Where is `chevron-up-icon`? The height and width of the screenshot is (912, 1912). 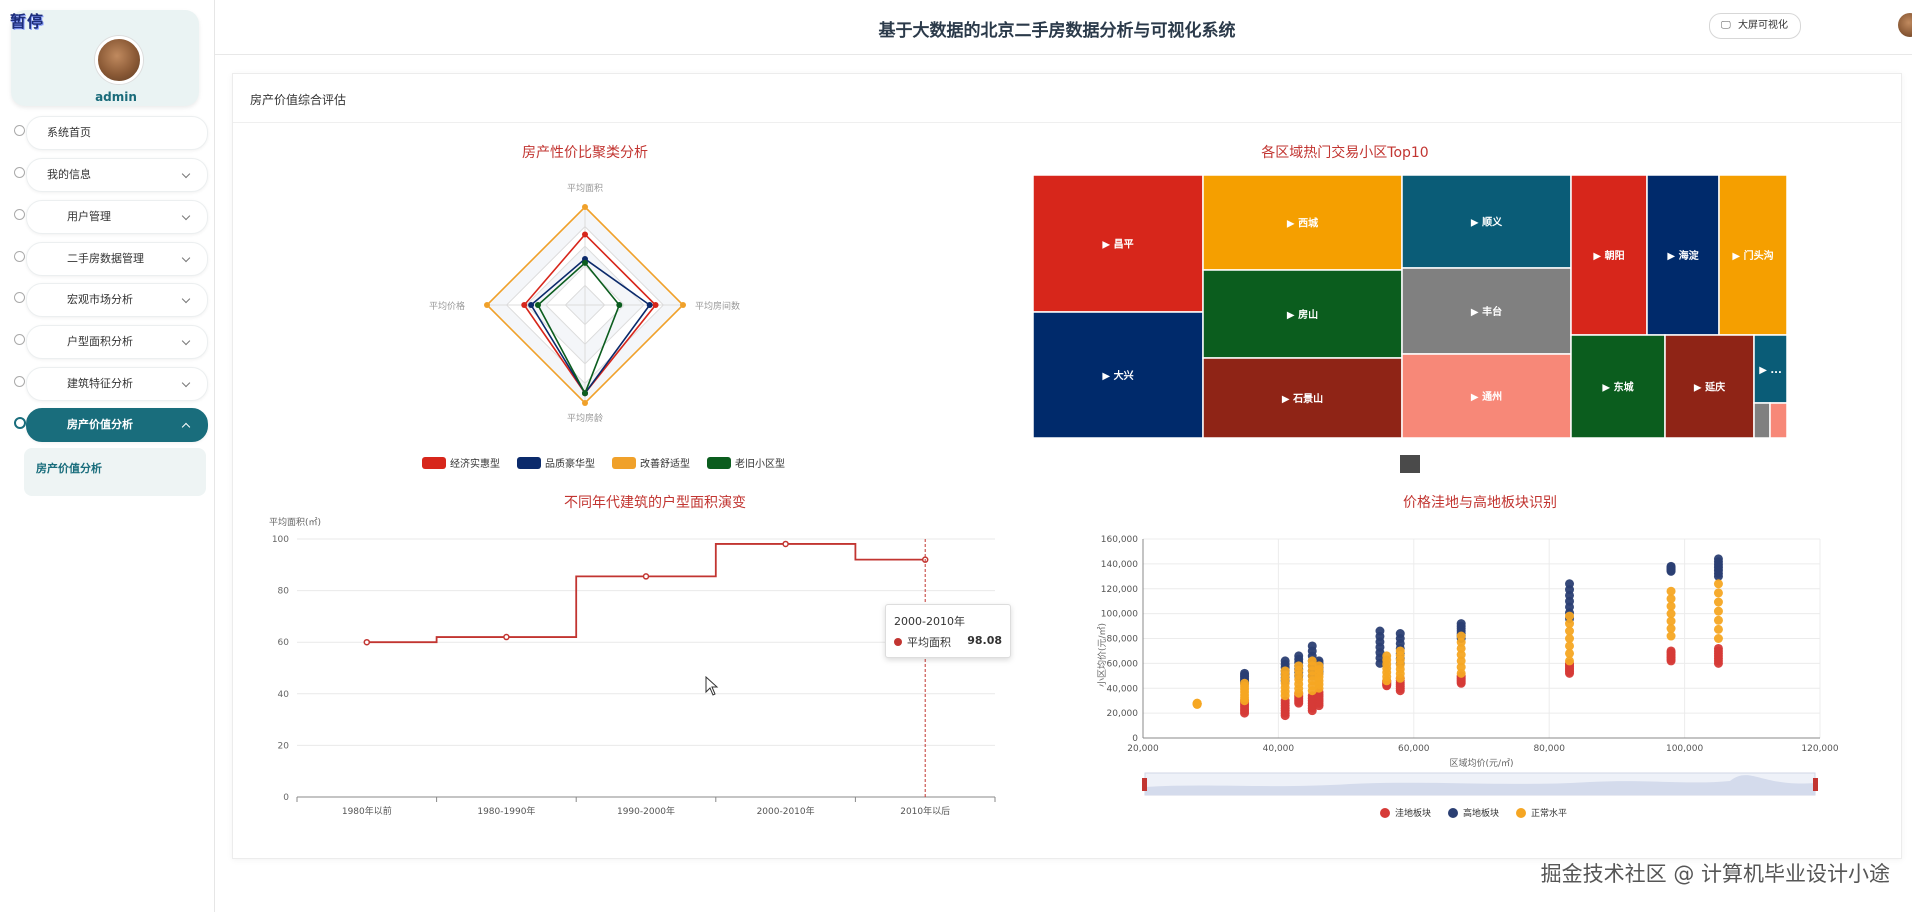
chevron-up-icon is located at coordinates (186, 427).